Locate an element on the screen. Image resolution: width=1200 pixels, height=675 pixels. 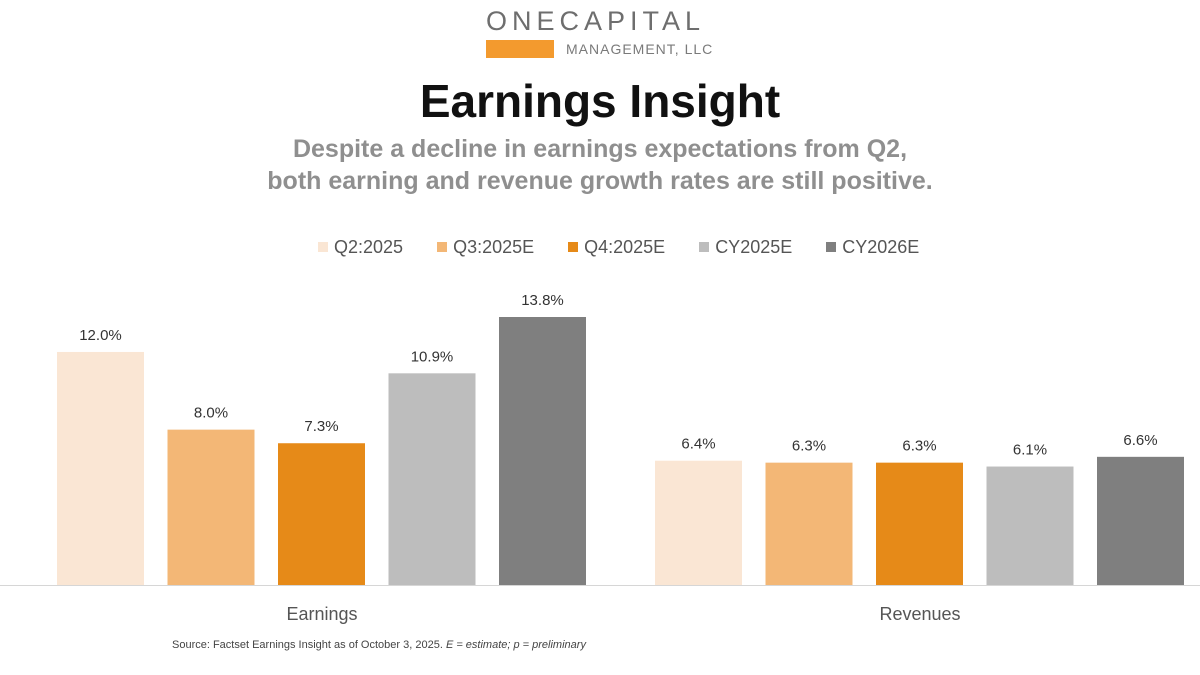
data-label-revenues-3: 6.1% is located at coordinates (1030, 450).